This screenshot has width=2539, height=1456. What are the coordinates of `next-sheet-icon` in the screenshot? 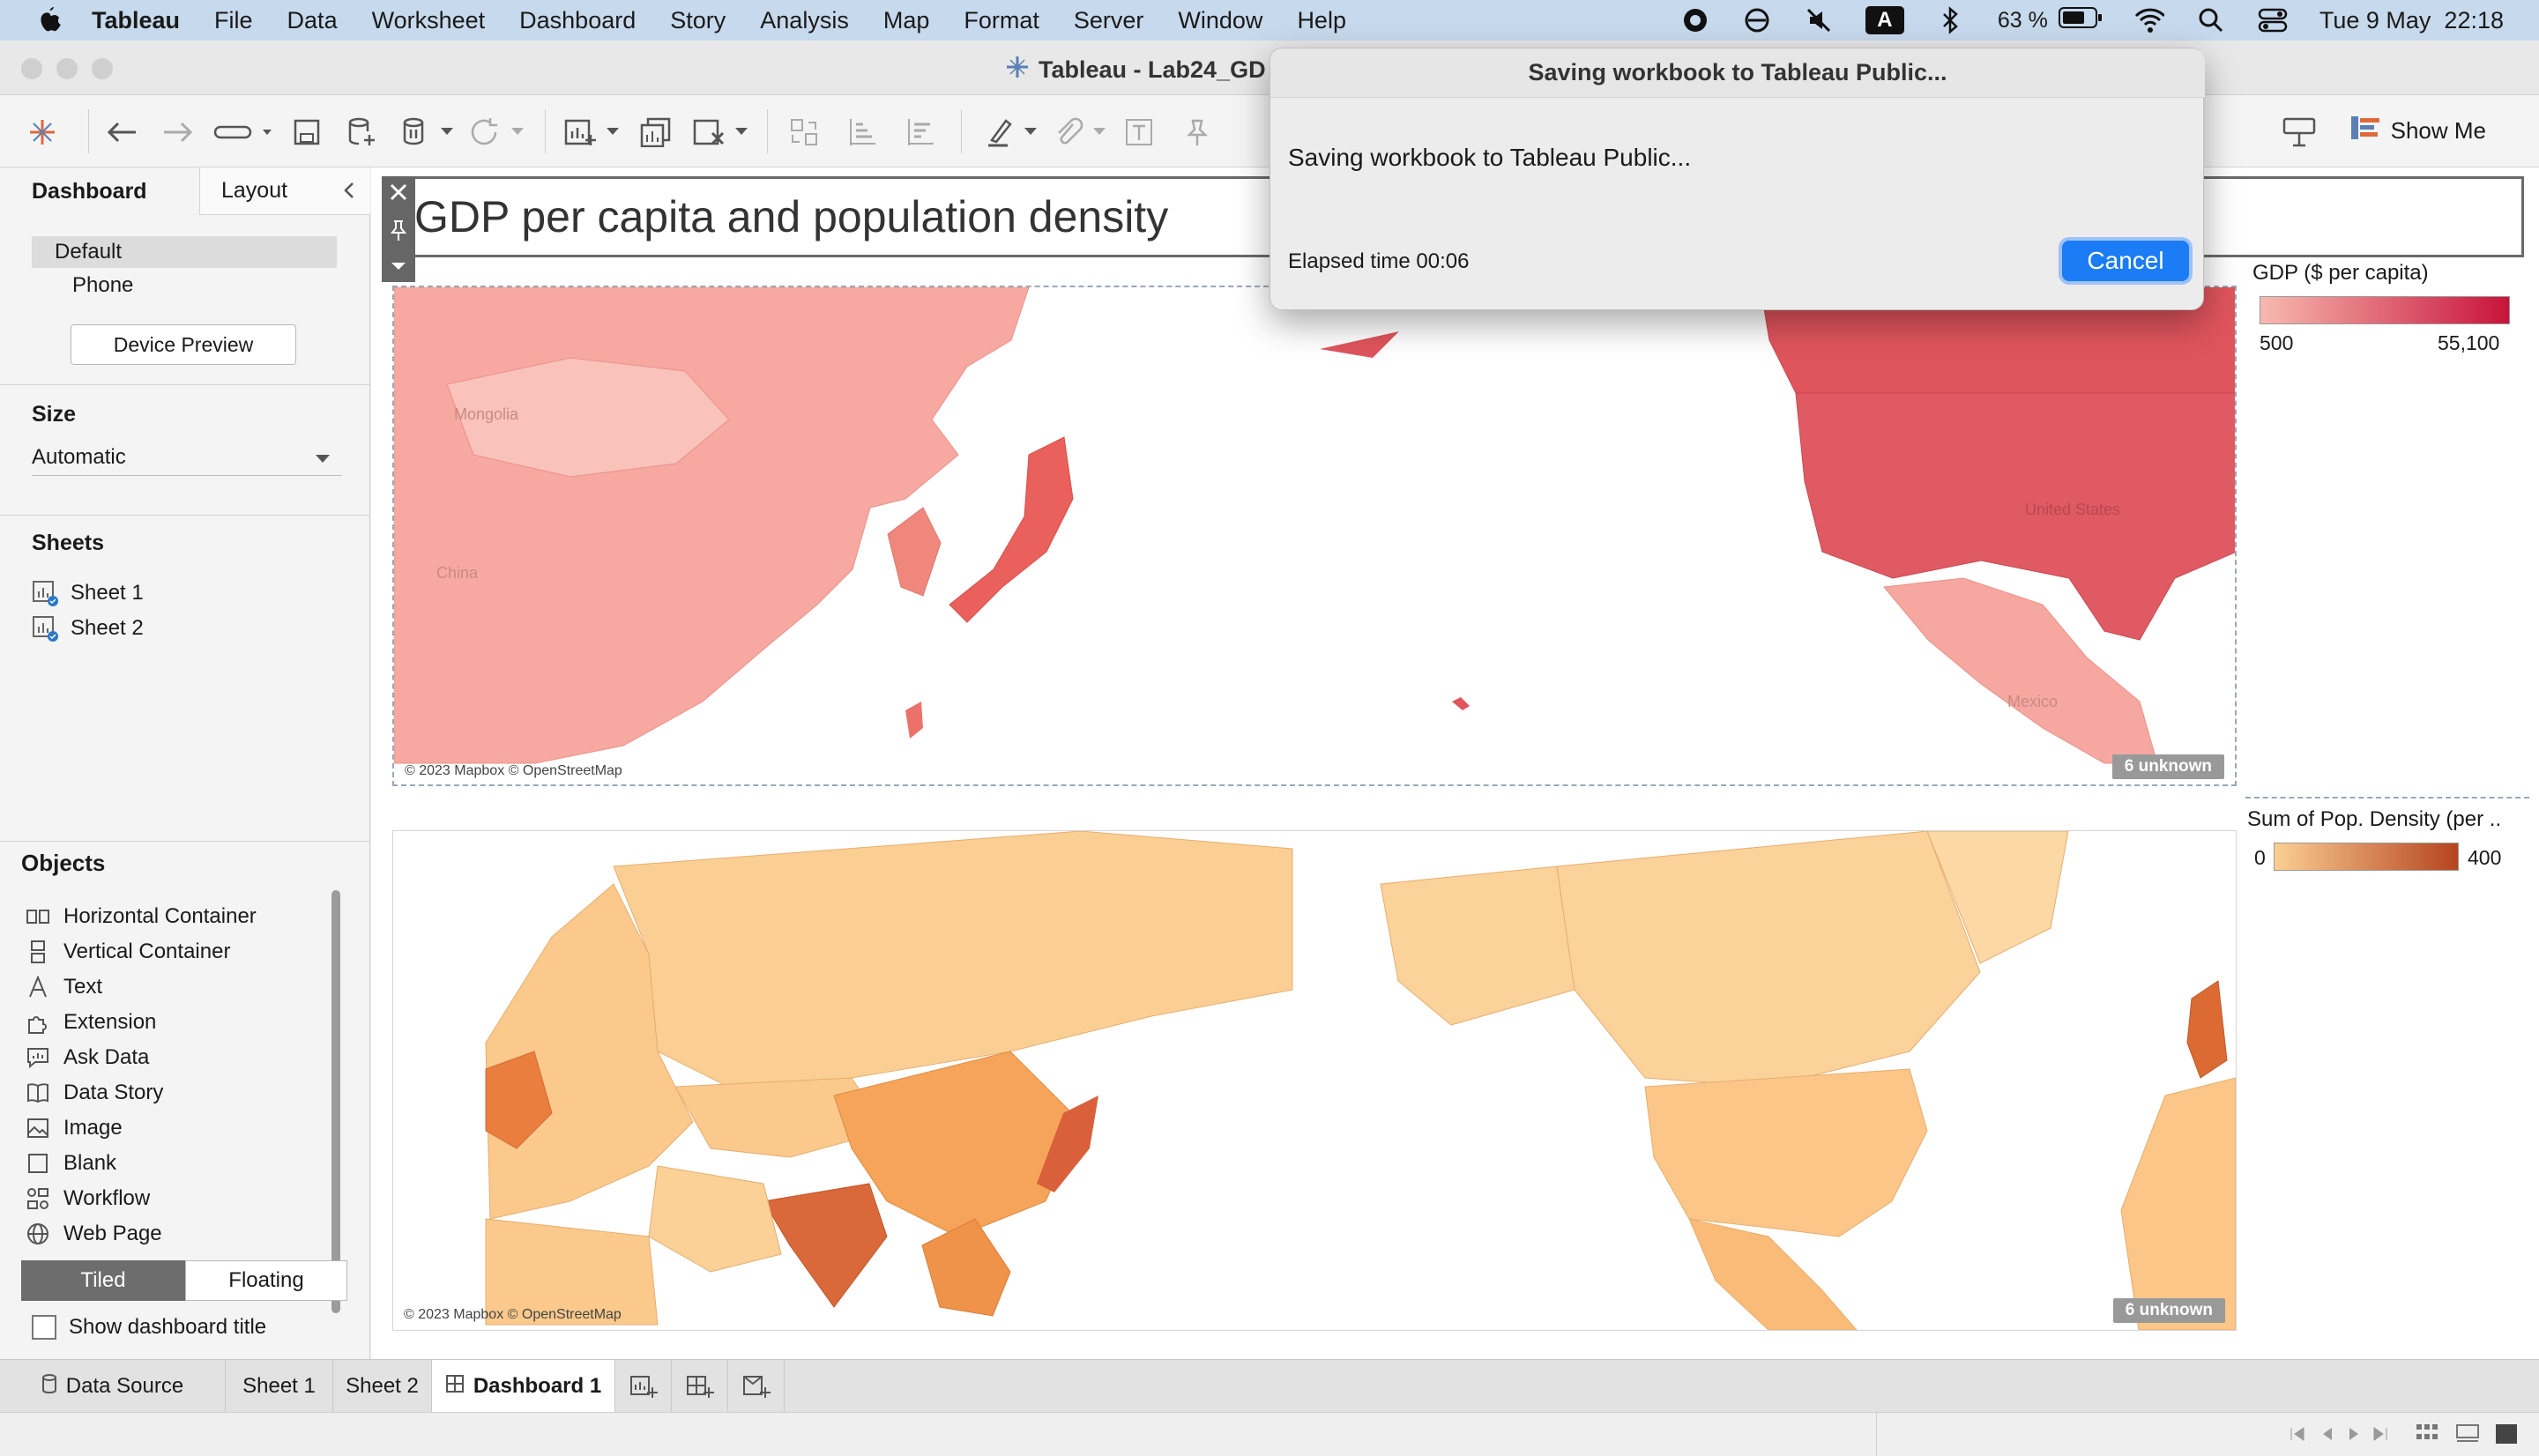 It's located at (2354, 1436).